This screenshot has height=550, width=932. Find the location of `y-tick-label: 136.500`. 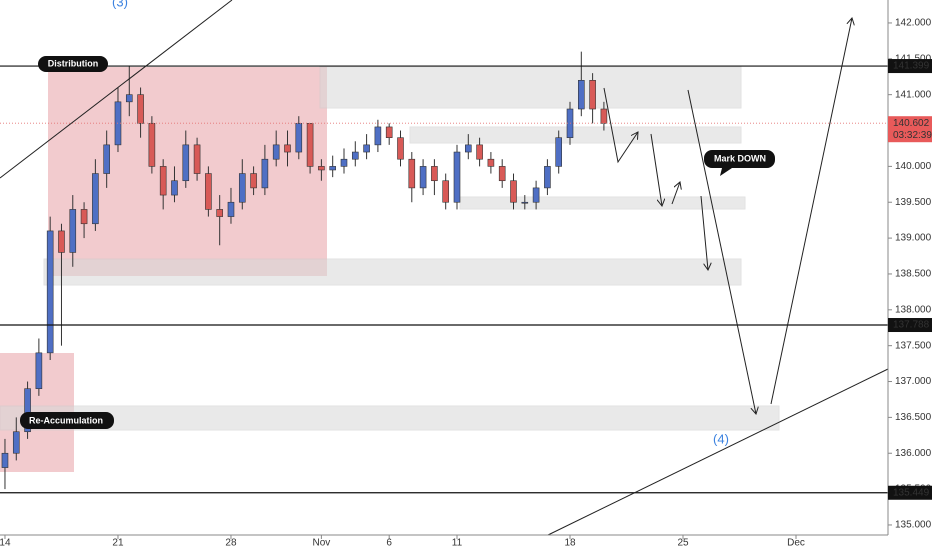

y-tick-label: 136.500 is located at coordinates (913, 417).